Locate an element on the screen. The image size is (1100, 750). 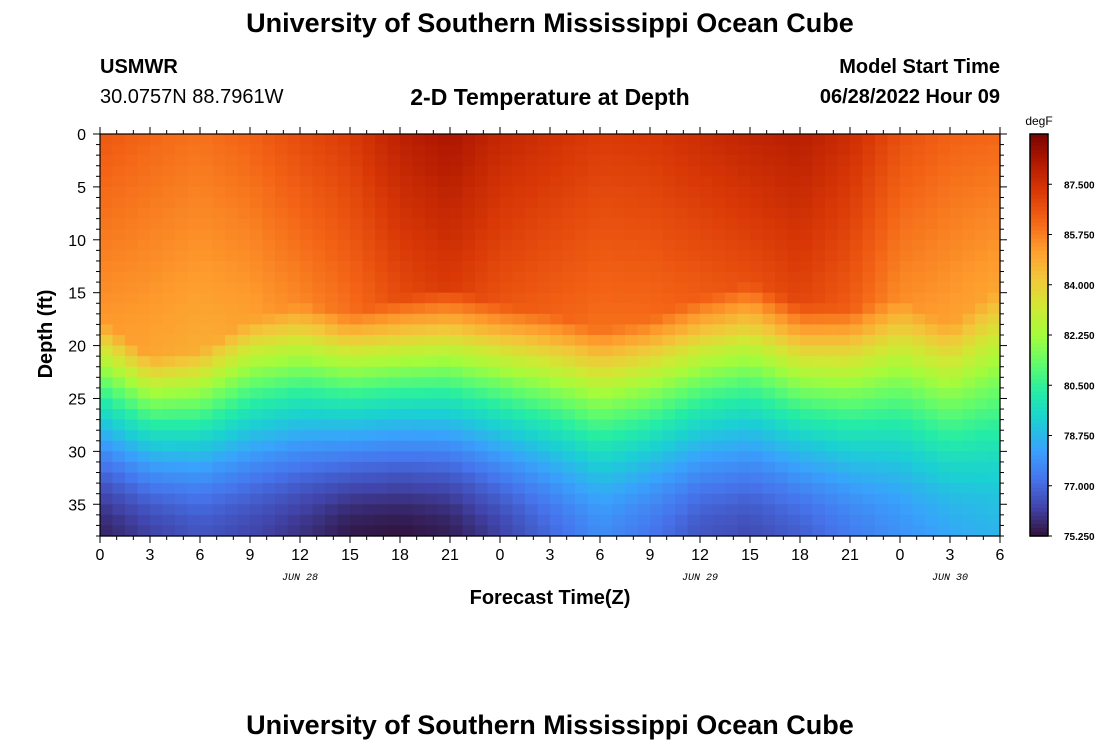
colorbar-tick-label: 75.250 is located at coordinates (1079, 537).